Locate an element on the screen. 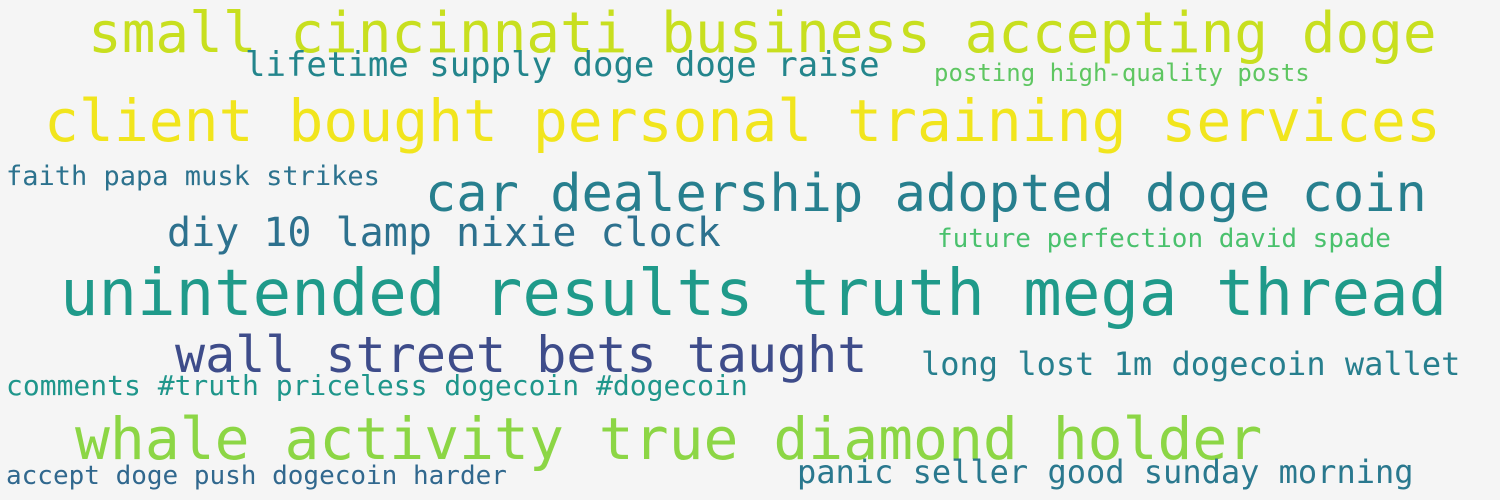 The height and width of the screenshot is (500, 1500). phrase-posting-high-quality: posting high-quality posts is located at coordinates (1122, 73).